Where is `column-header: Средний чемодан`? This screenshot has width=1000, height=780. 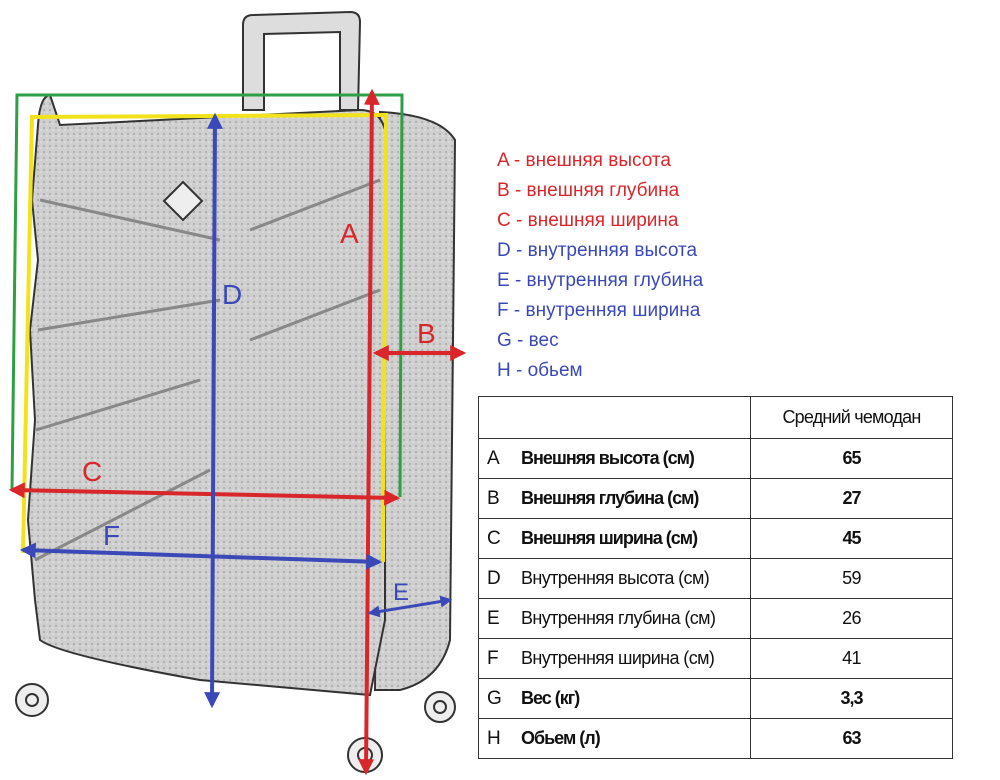 column-header: Средний чемодан is located at coordinates (851, 417).